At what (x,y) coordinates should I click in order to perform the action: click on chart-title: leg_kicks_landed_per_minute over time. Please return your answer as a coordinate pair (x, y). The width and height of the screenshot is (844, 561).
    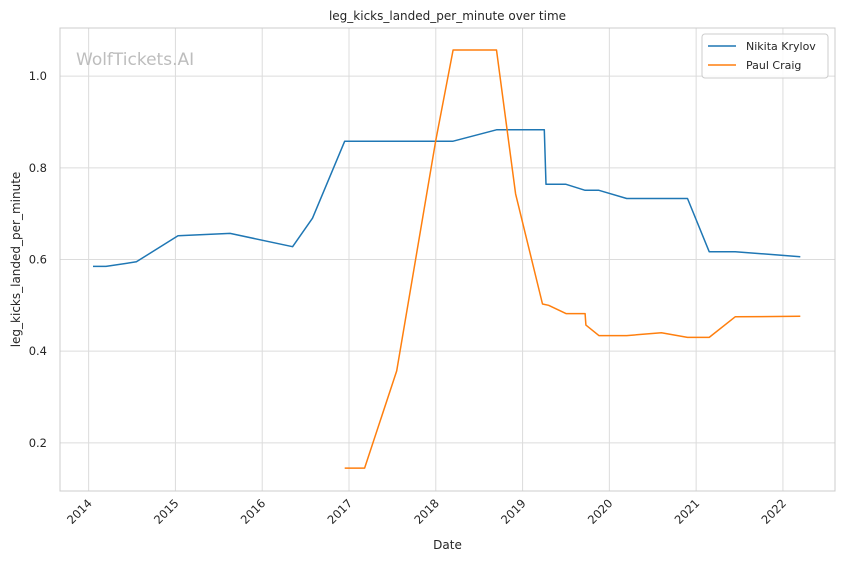
    Looking at the image, I should click on (447, 16).